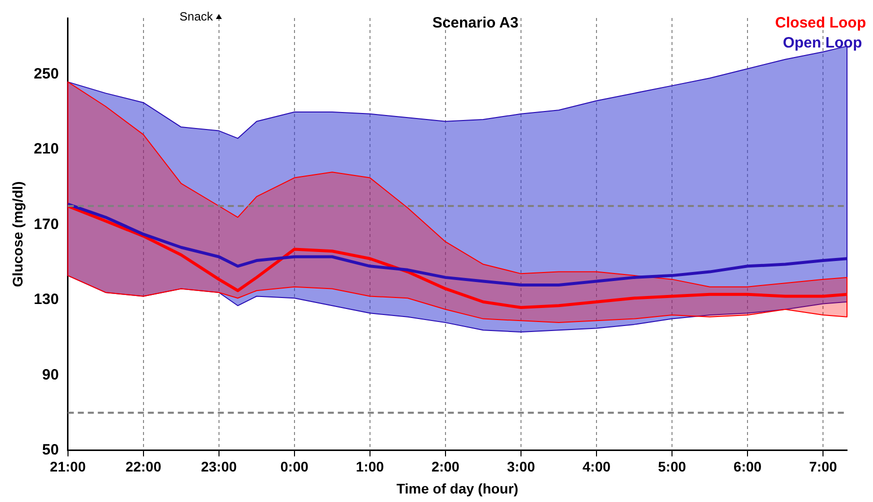  What do you see at coordinates (46, 224) in the screenshot?
I see `y-tick-label: 170` at bounding box center [46, 224].